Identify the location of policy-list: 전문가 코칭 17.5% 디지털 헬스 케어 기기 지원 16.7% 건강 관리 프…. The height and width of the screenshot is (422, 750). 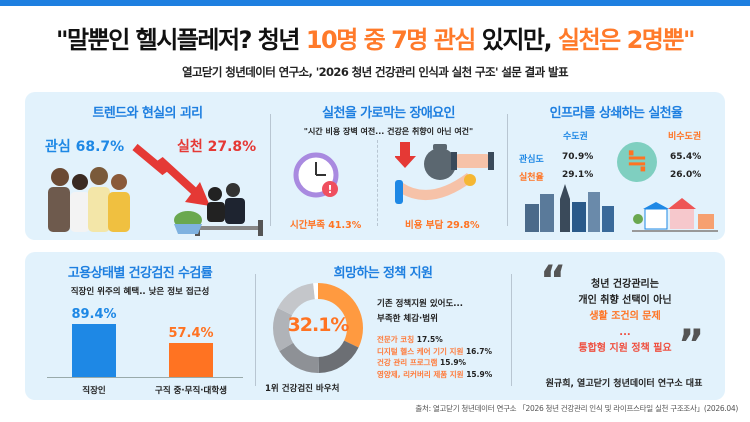
(434, 357).